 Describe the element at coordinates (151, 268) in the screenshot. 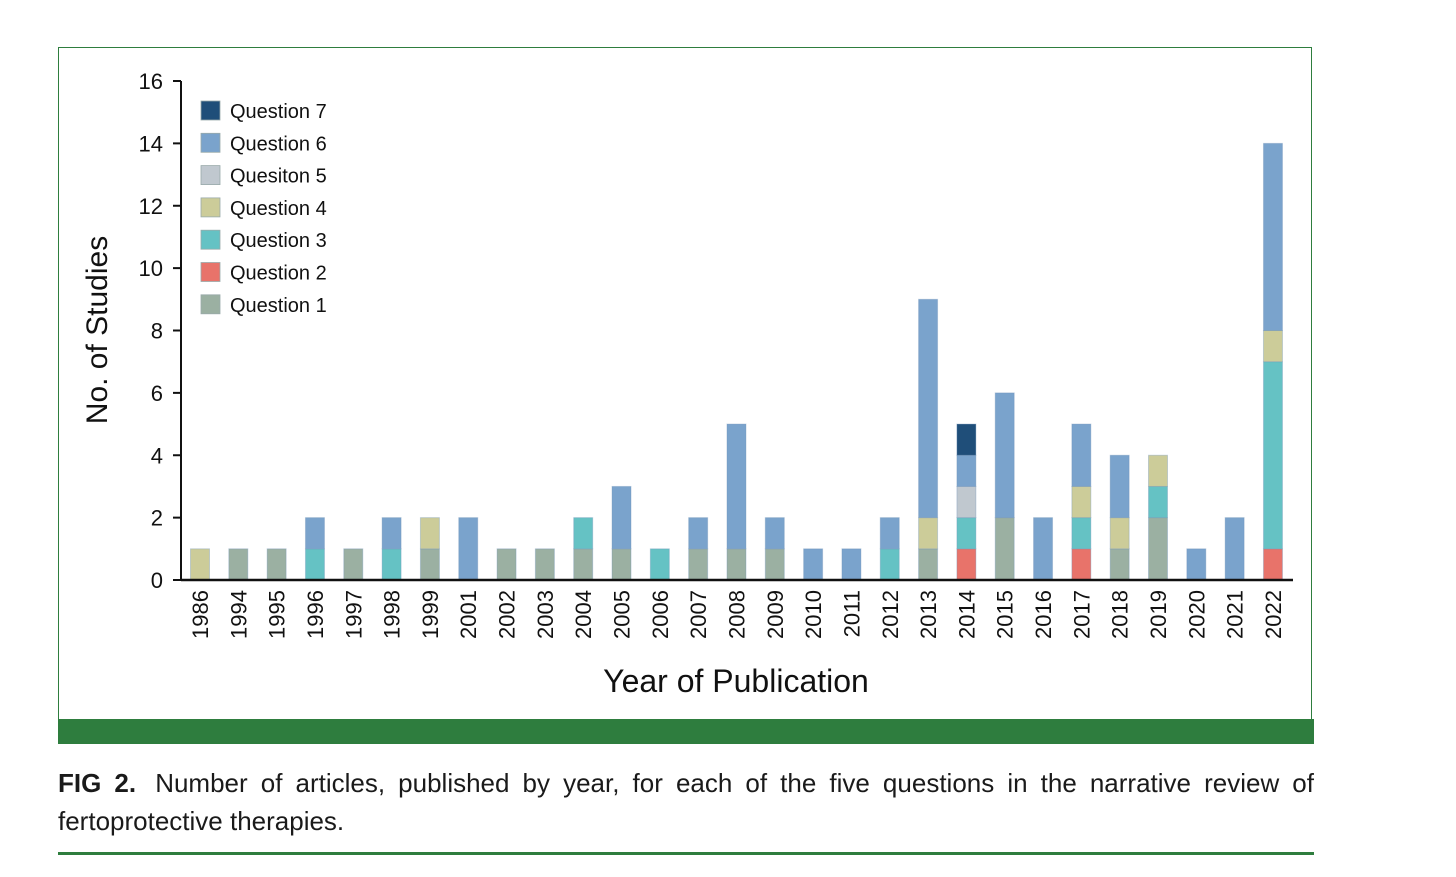

I see `y-tick-label: 10` at that location.